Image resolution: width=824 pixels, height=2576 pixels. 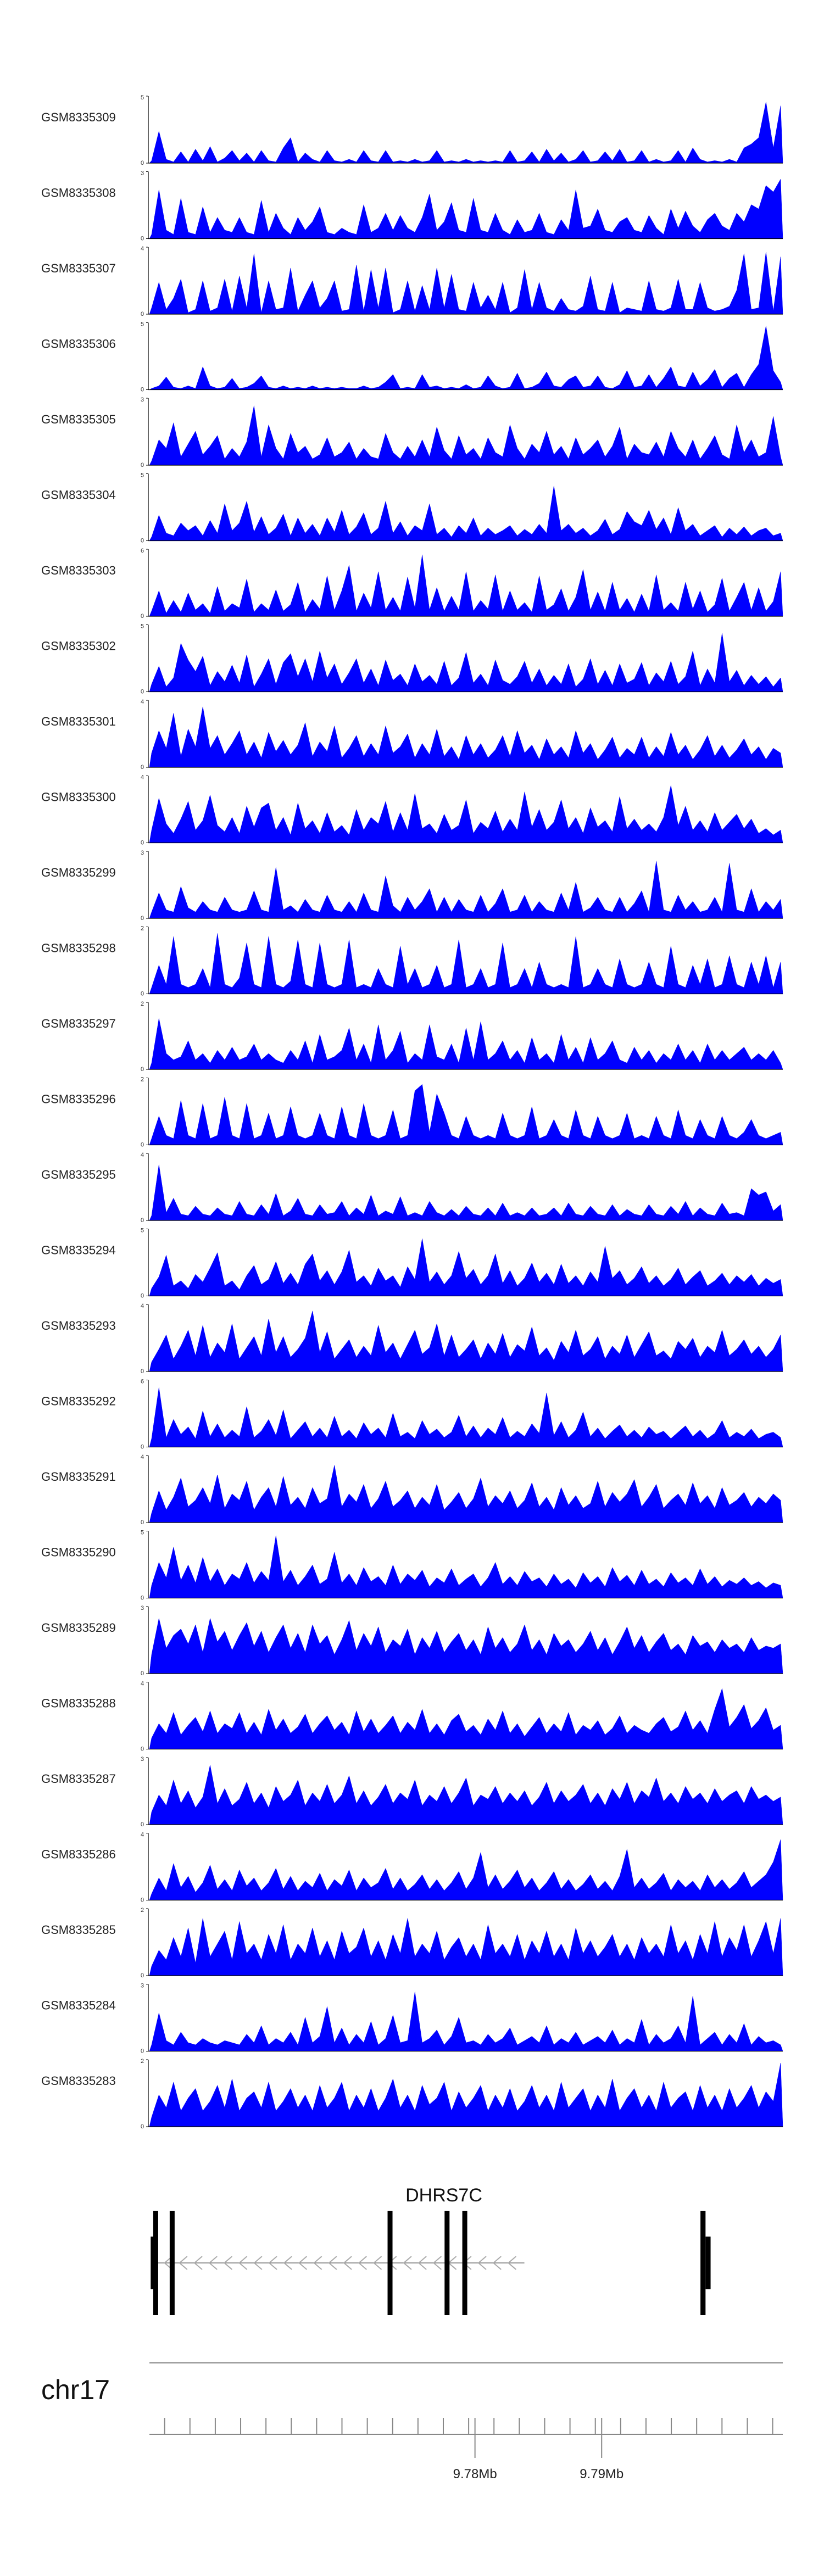 What do you see at coordinates (78, 495) in the screenshot?
I see `track-label: GSM8335304` at bounding box center [78, 495].